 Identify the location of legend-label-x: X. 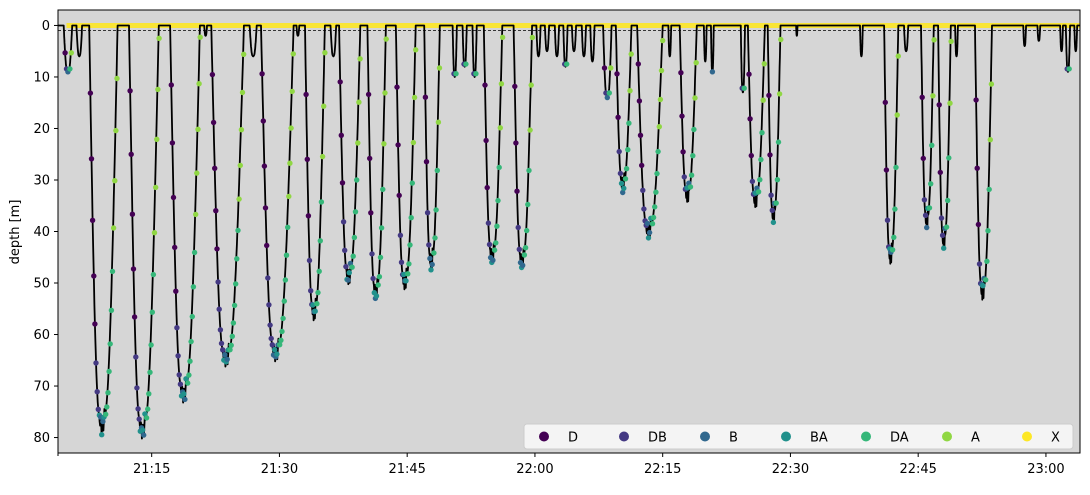
(1055, 438).